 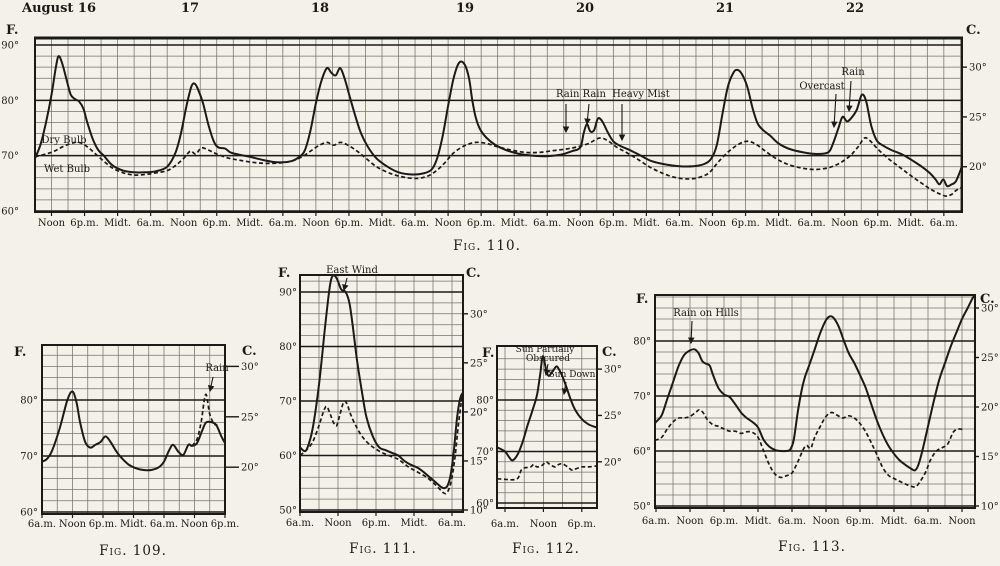 I want to click on fig113-c-tick: 30°, so click(x=990, y=309).